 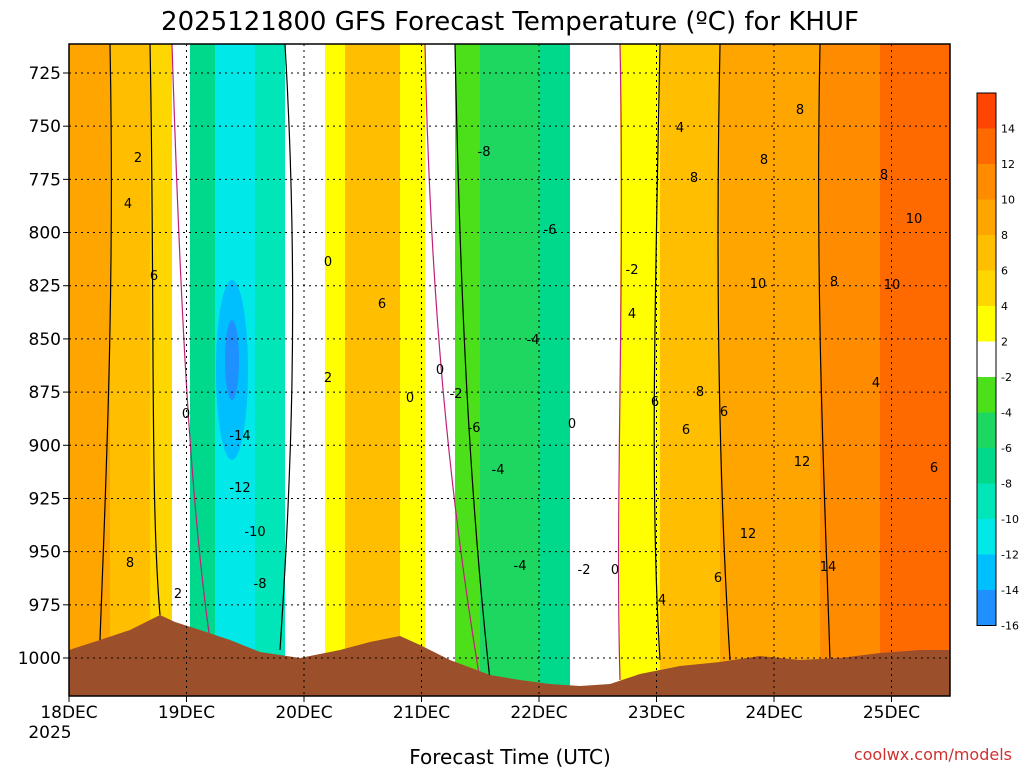 What do you see at coordinates (1010, 626) in the screenshot?
I see `colorbar-label: -16` at bounding box center [1010, 626].